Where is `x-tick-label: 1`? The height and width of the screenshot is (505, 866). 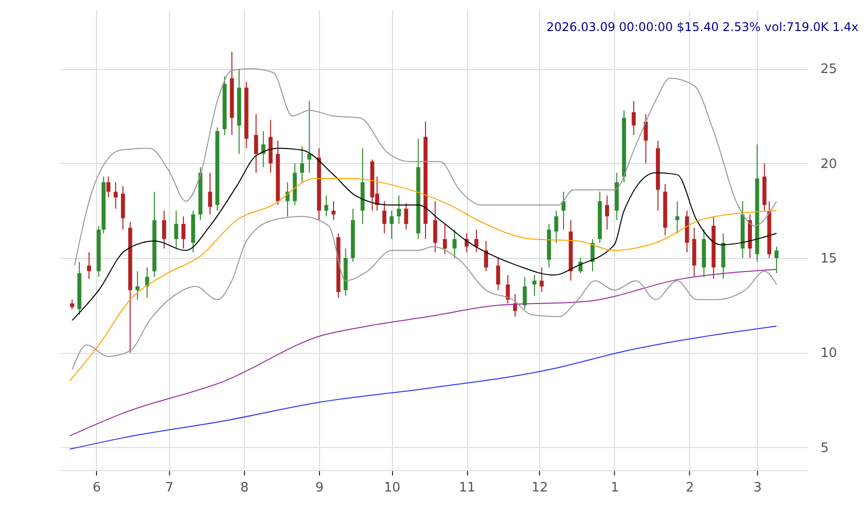
x-tick-label: 1 is located at coordinates (614, 488).